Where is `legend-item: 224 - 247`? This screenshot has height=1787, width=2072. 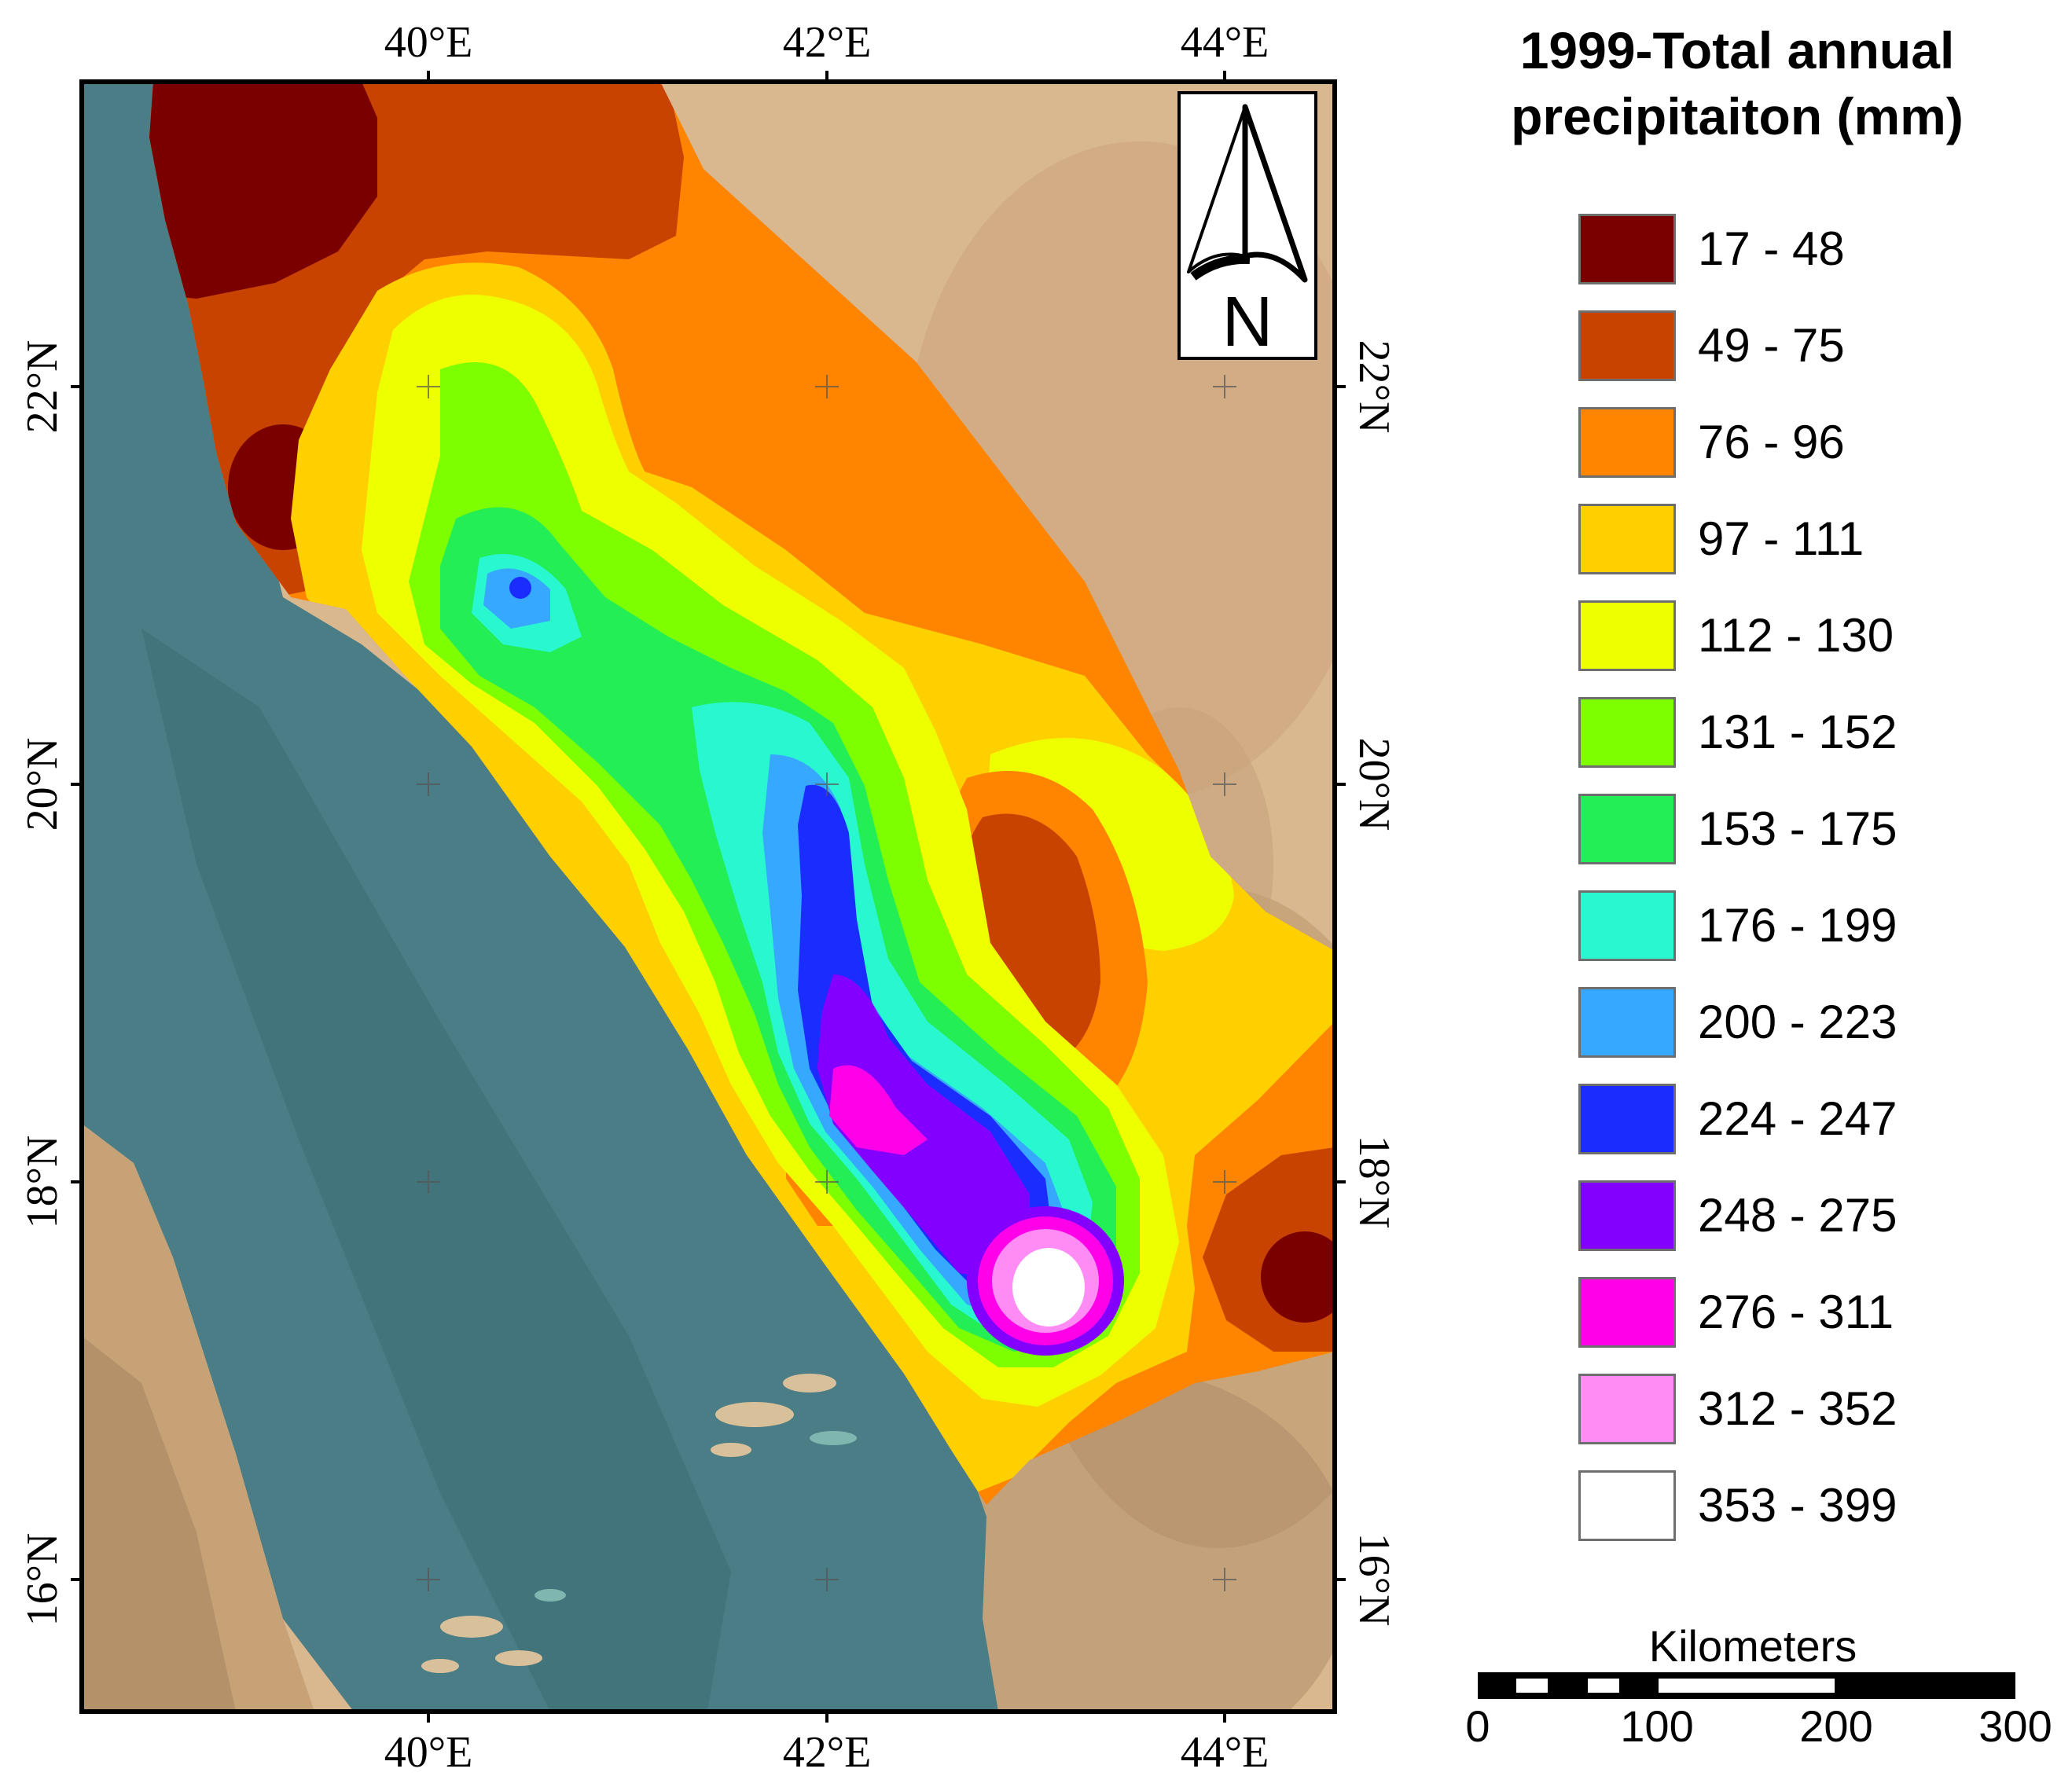 legend-item: 224 - 247 is located at coordinates (1782, 1121).